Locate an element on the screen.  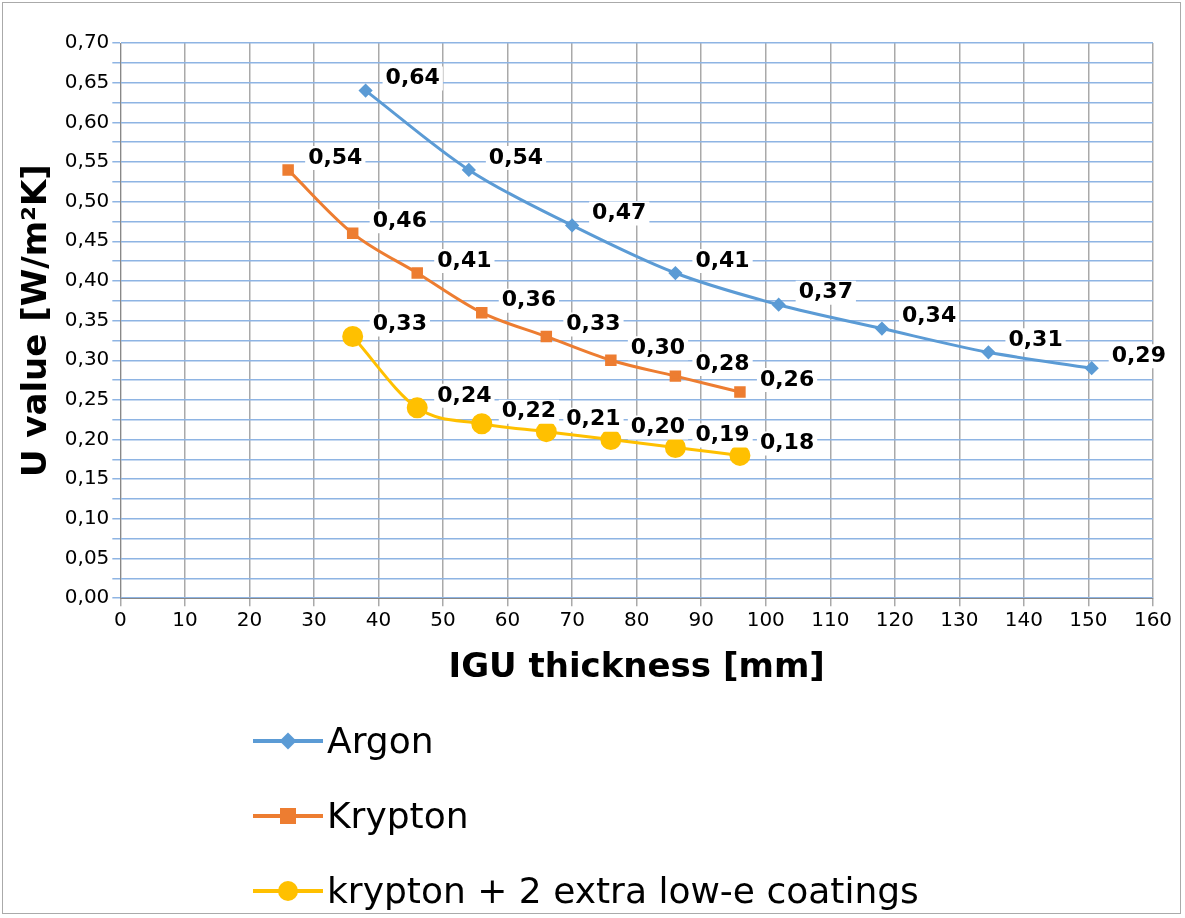
x-tick-label: 10 is located at coordinates (185, 619).